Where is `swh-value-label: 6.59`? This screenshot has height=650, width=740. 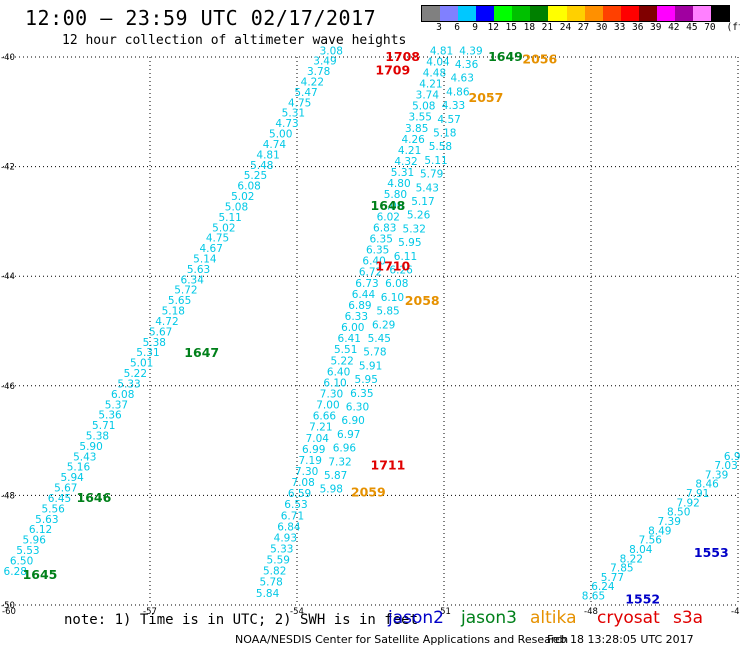
swh-value-label: 6.59 is located at coordinates (299, 494).